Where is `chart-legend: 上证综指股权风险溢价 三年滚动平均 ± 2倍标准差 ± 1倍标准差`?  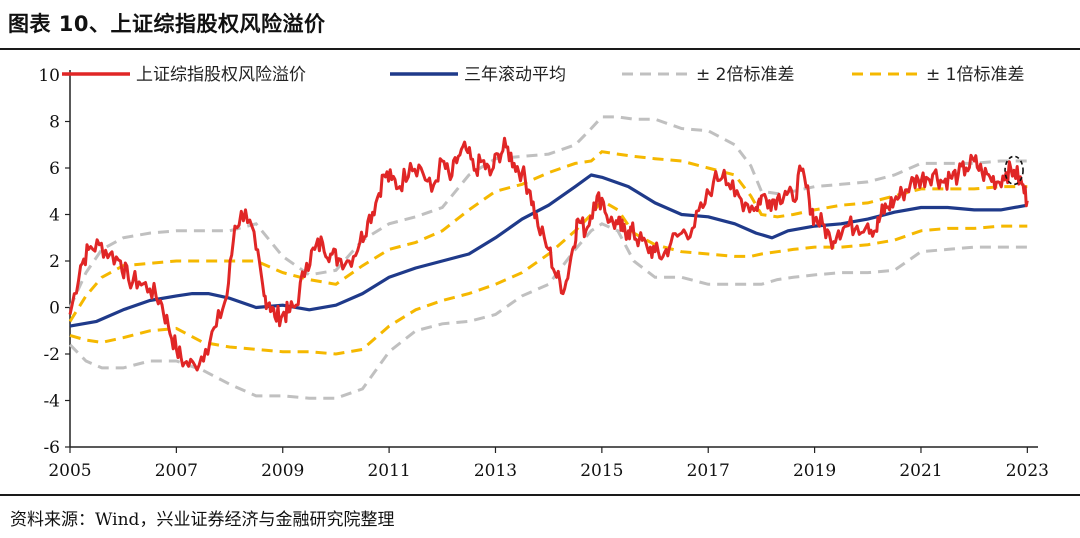 chart-legend: 上证综指股权风险溢价 三年滚动平均 ± 2倍标准差 ± 1倍标准差 is located at coordinates (543, 75).